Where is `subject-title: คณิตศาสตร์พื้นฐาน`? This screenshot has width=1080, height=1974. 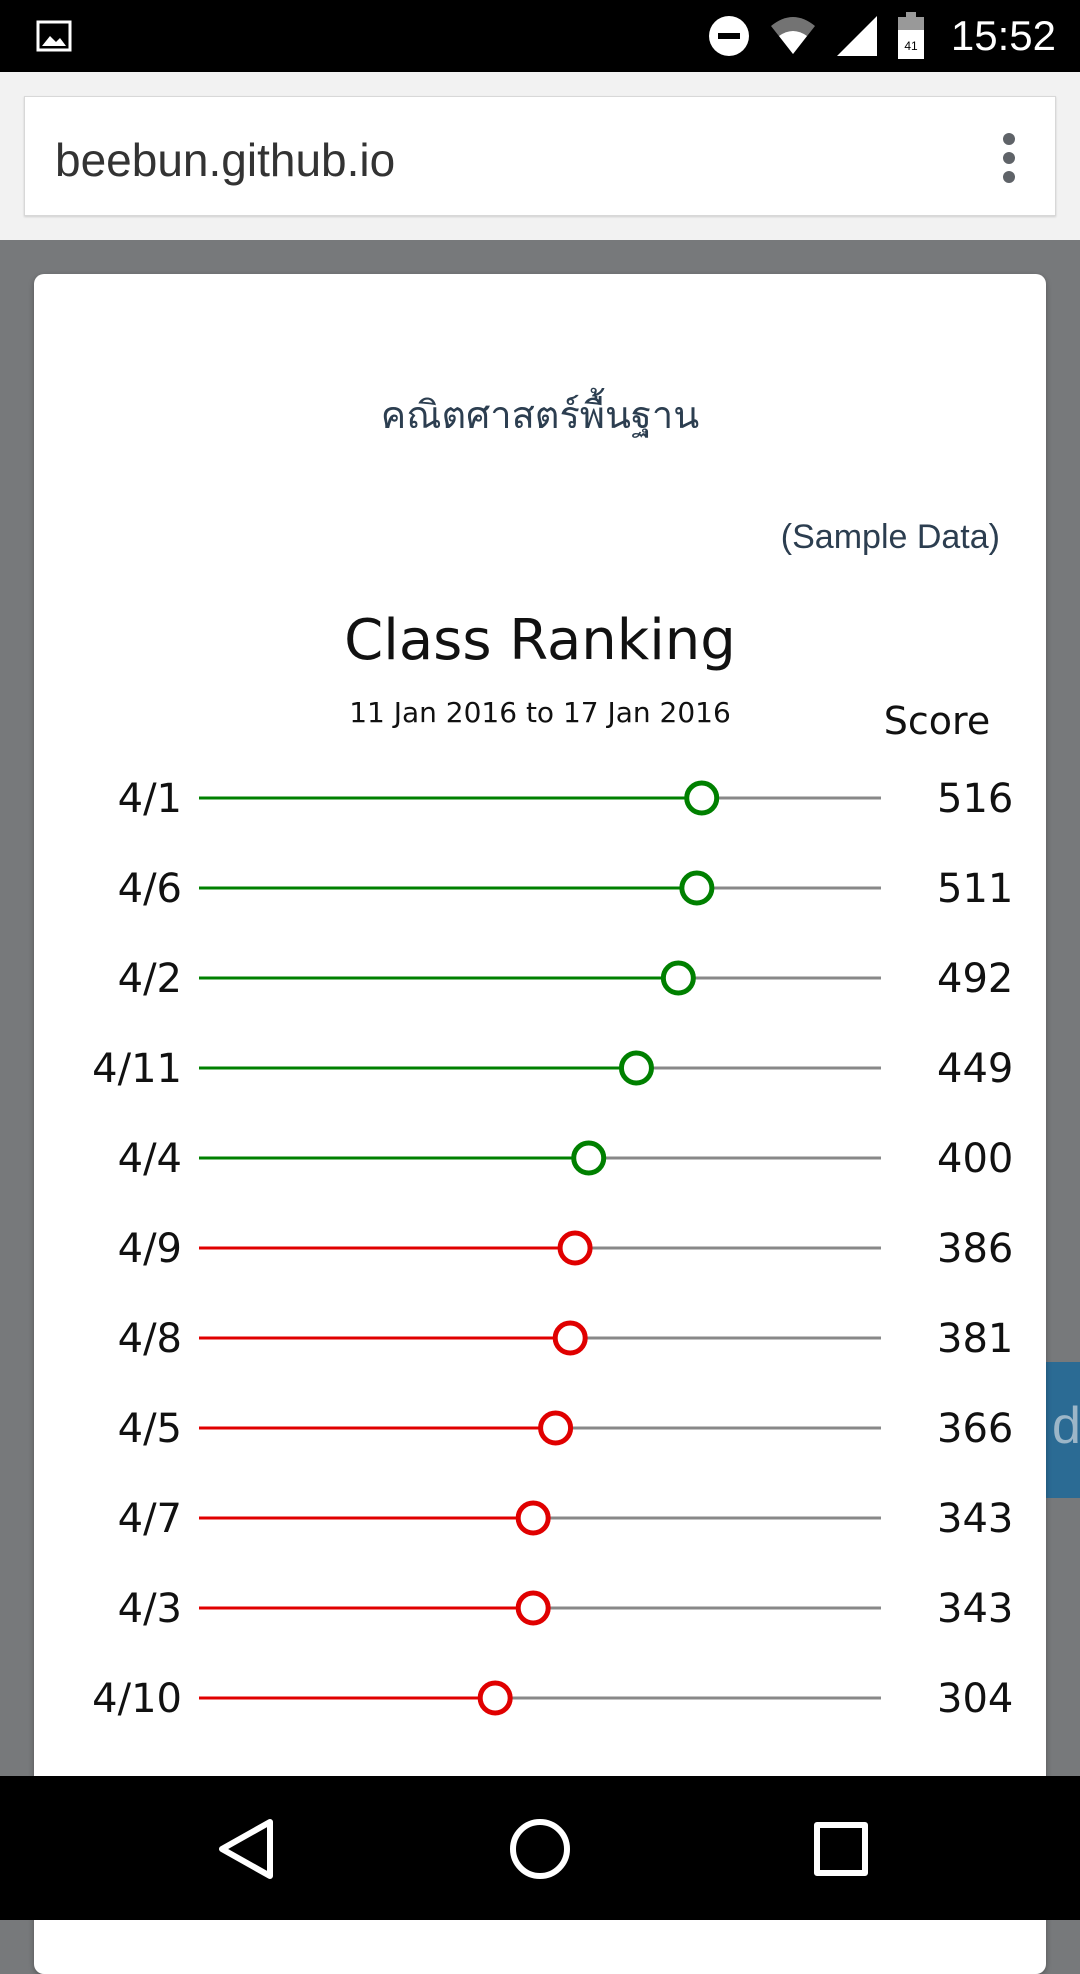 subject-title: คณิตศาสตร์พื้นฐาน is located at coordinates (540, 415).